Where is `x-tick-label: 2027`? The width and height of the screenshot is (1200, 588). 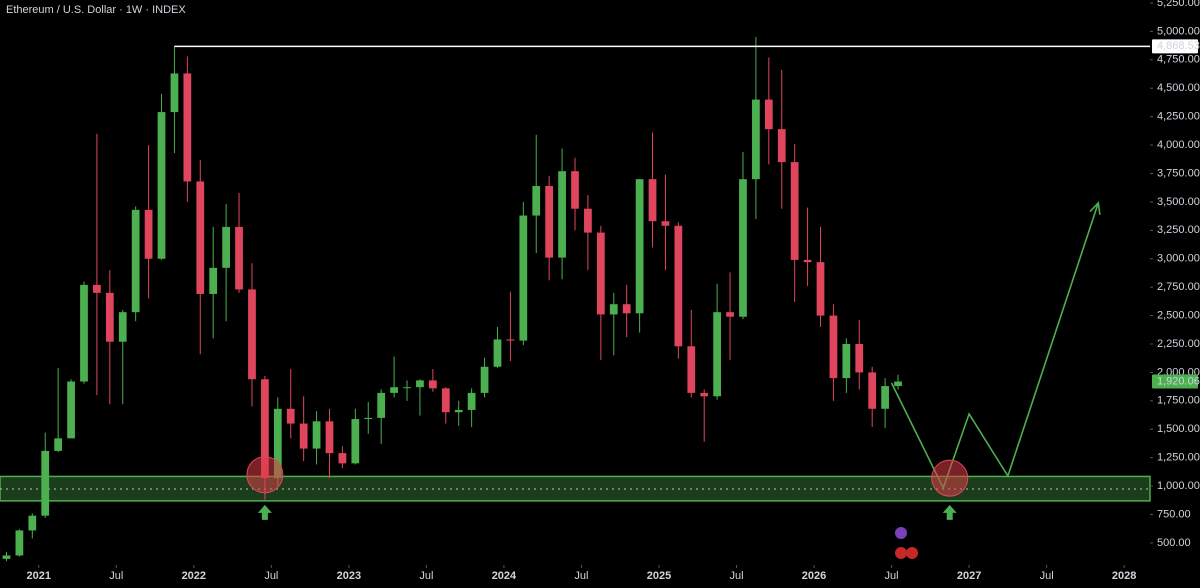
x-tick-label: 2027 is located at coordinates (969, 576).